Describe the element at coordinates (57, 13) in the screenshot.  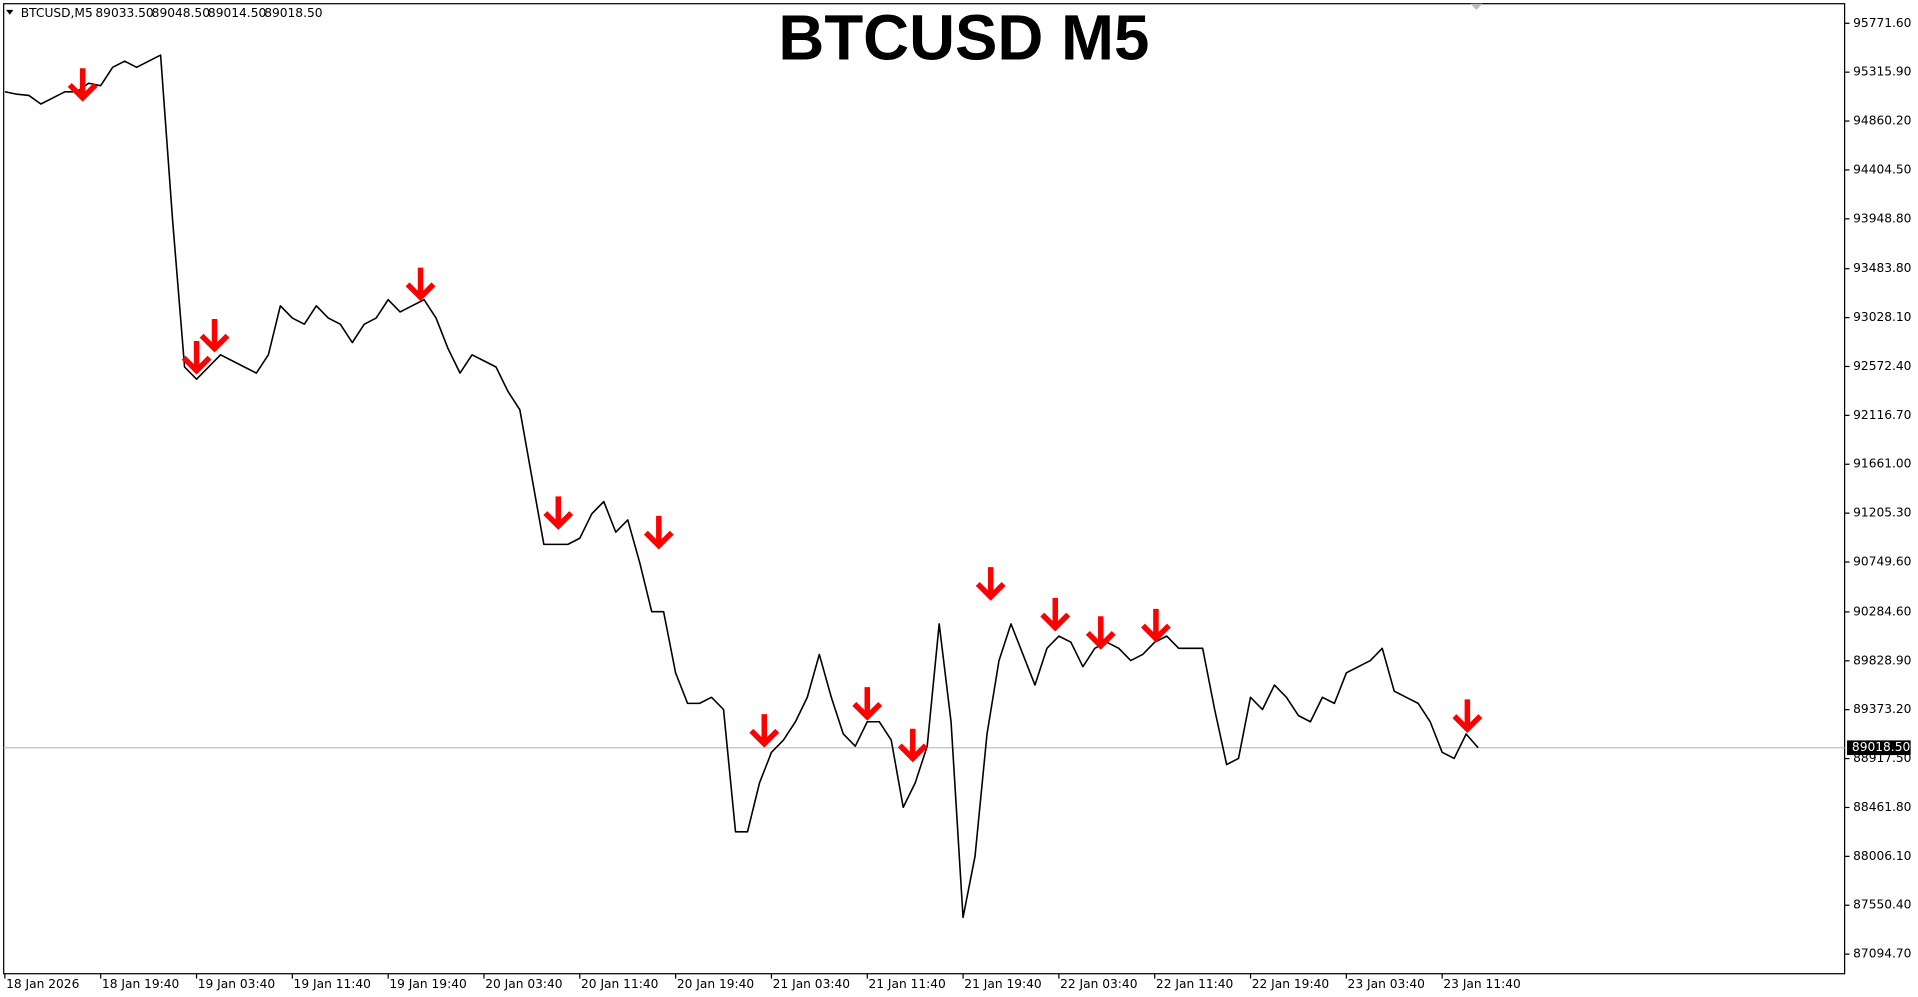
I see `symbol: BTCUSD,M5` at that location.